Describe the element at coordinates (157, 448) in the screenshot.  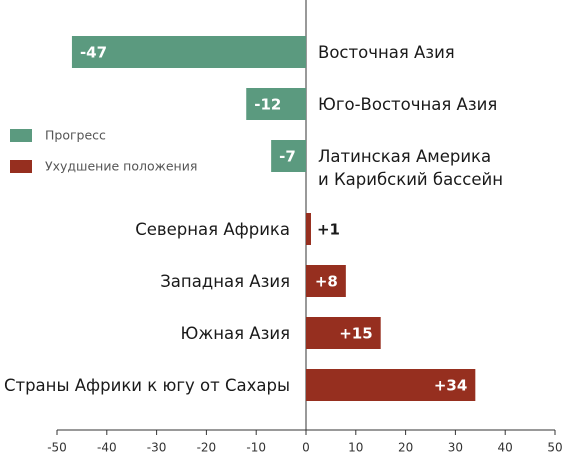
I see `x-tick-label: -30` at that location.